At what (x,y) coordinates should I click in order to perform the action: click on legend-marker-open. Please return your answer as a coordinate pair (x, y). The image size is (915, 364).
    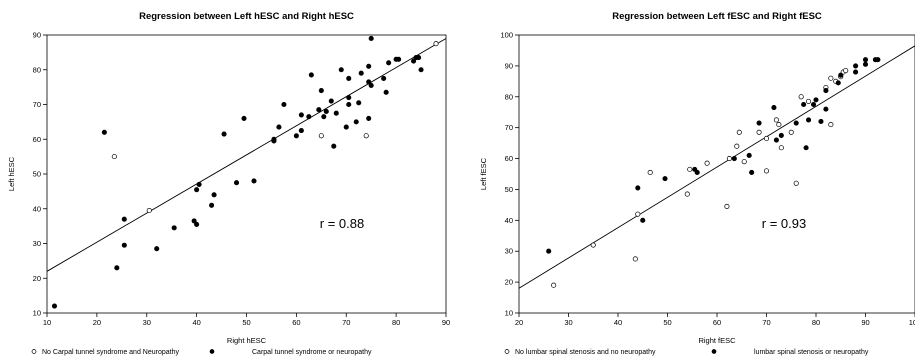
    Looking at the image, I should click on (34, 351).